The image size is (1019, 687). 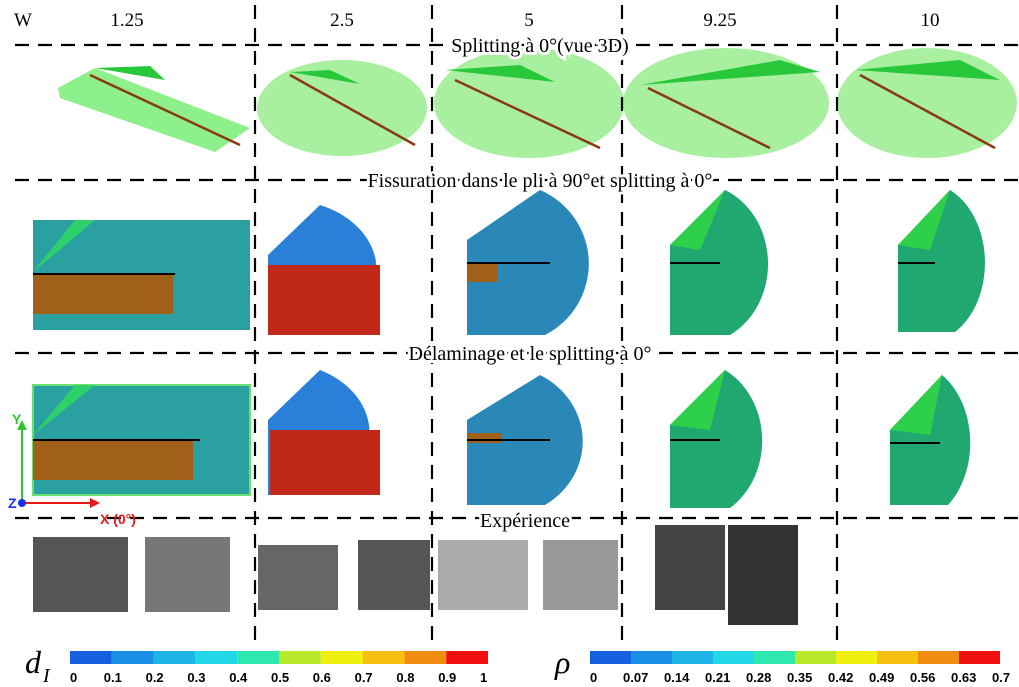 What do you see at coordinates (562, 662) in the screenshot?
I see `colorbar-symbol: ρ` at bounding box center [562, 662].